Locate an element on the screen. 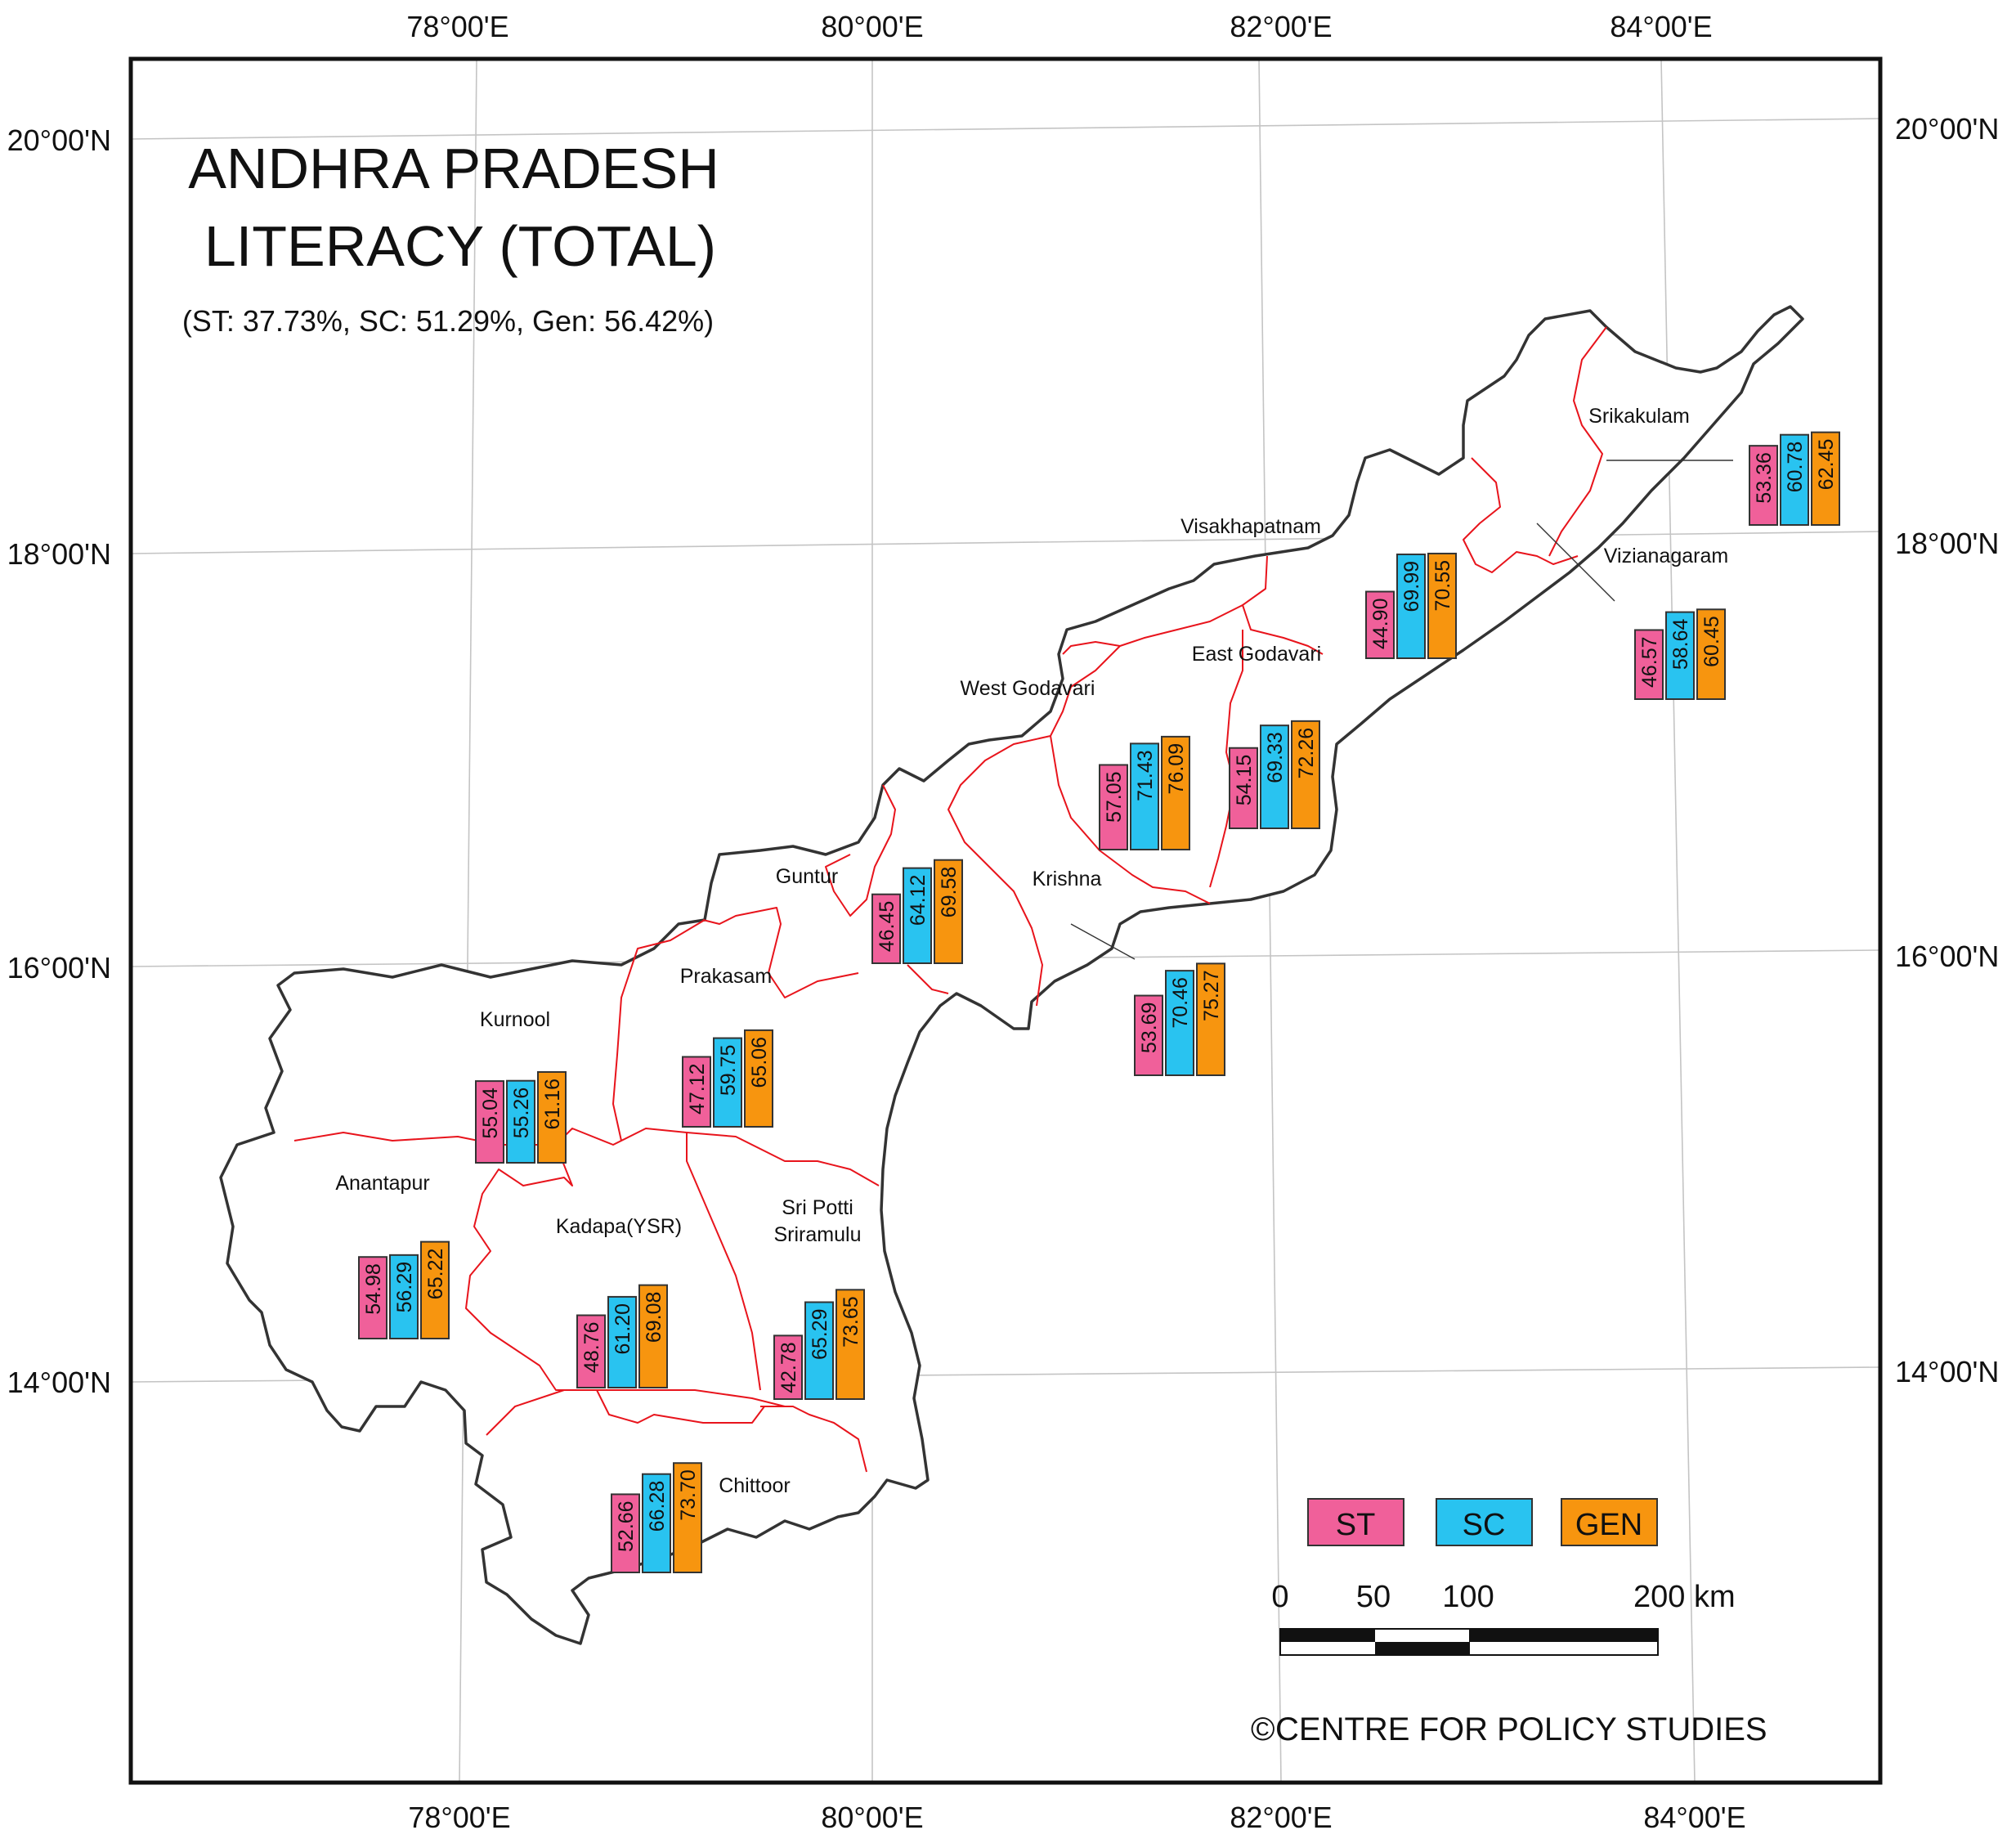 This screenshot has height=1848, width=2007. lat-label-right: 18°00'N is located at coordinates (1947, 543).